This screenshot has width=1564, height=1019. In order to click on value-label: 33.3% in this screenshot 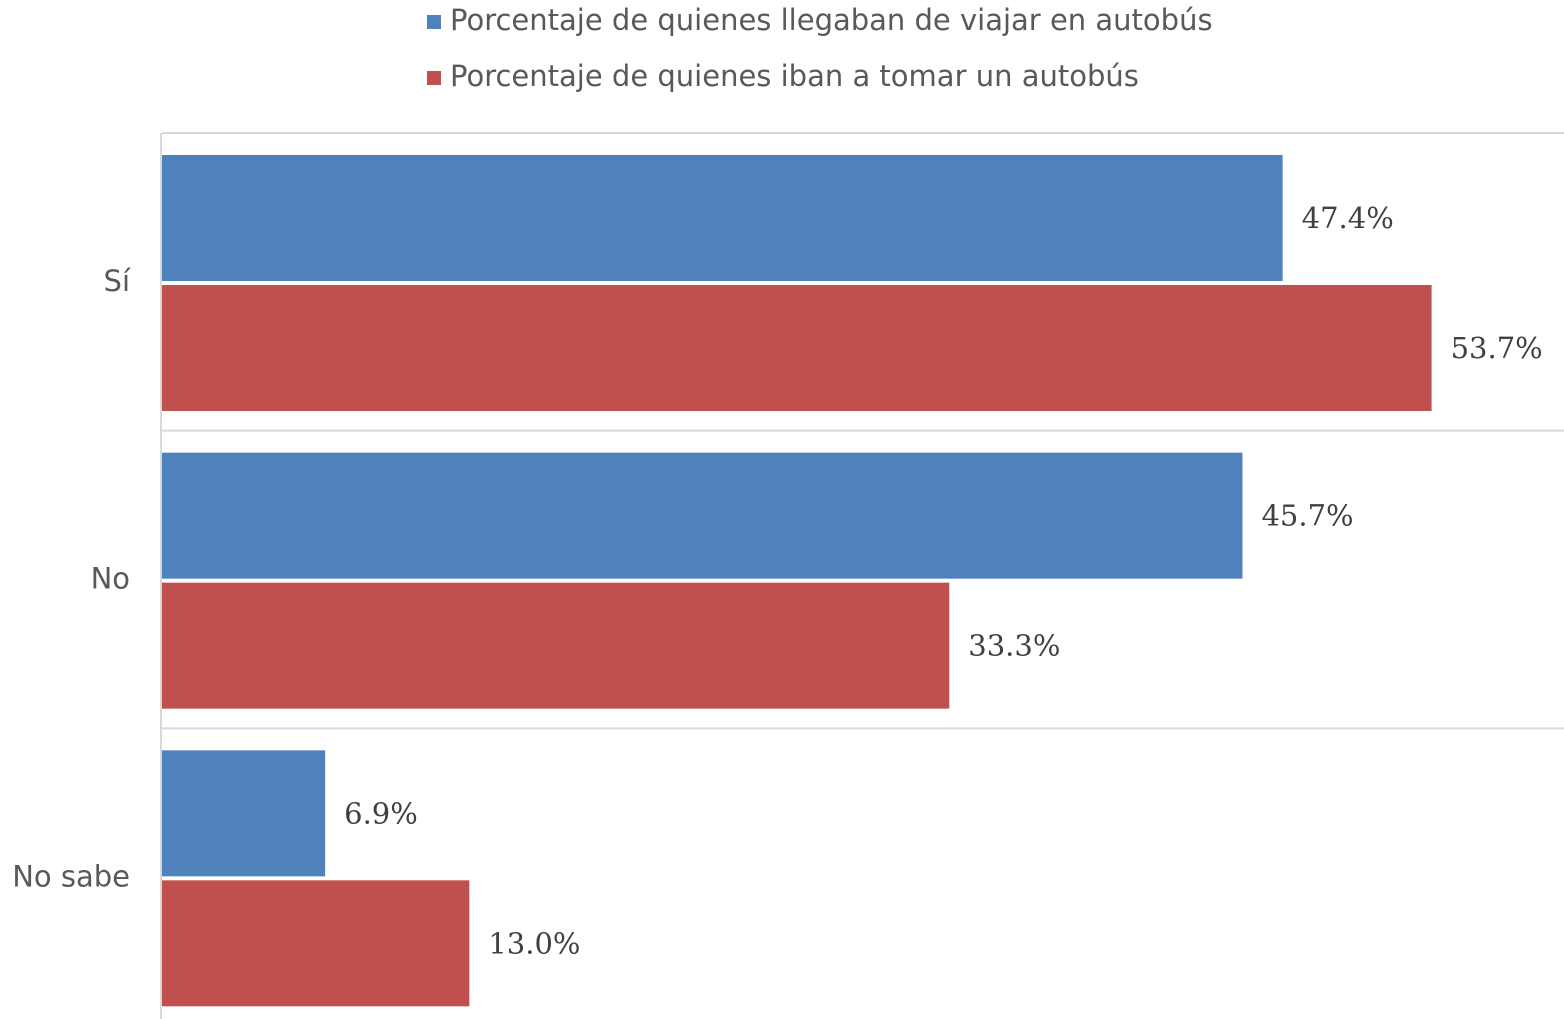, I will do `click(1014, 646)`.